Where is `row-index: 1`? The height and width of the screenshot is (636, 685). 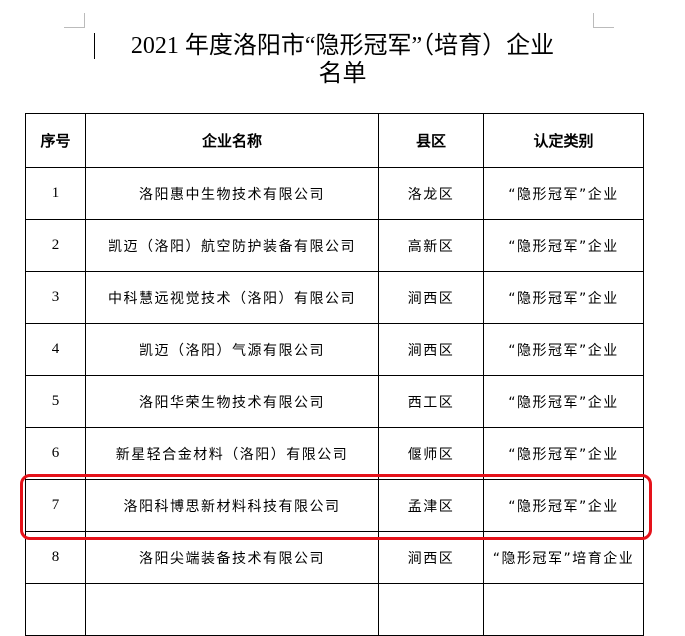 row-index: 1 is located at coordinates (55, 193).